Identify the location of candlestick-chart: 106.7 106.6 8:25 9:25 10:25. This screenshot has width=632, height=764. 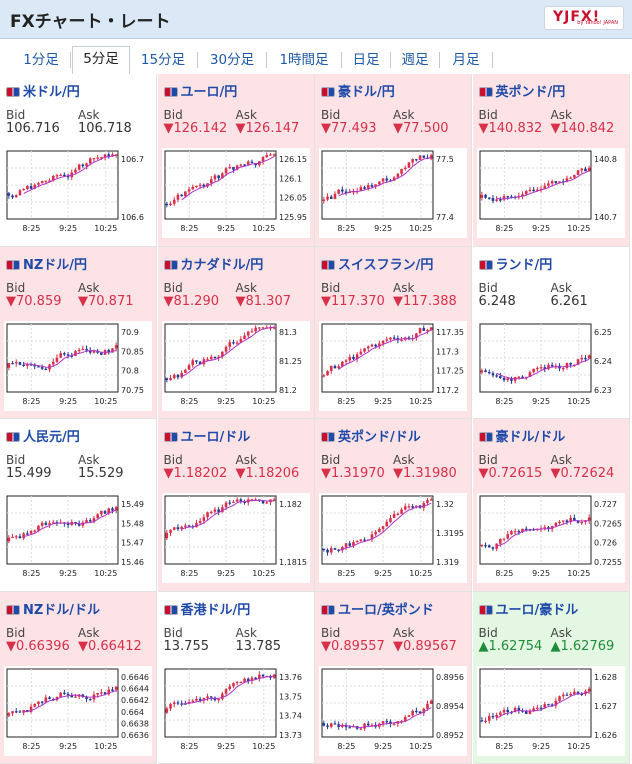
(78, 193).